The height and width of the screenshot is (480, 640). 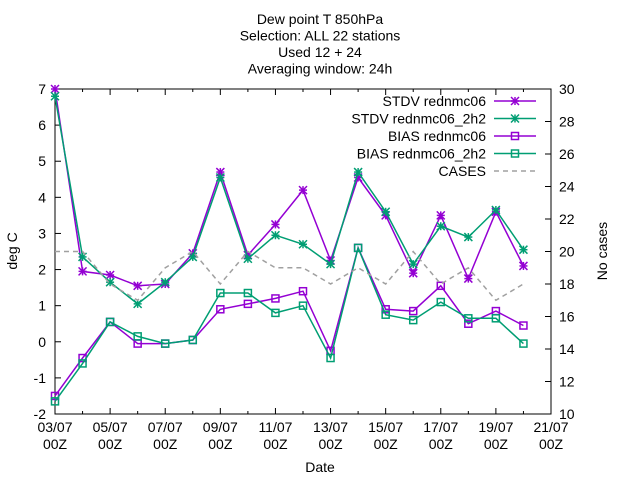 I want to click on legend-label: BIAS rednmc06_2h2, so click(x=421, y=154).